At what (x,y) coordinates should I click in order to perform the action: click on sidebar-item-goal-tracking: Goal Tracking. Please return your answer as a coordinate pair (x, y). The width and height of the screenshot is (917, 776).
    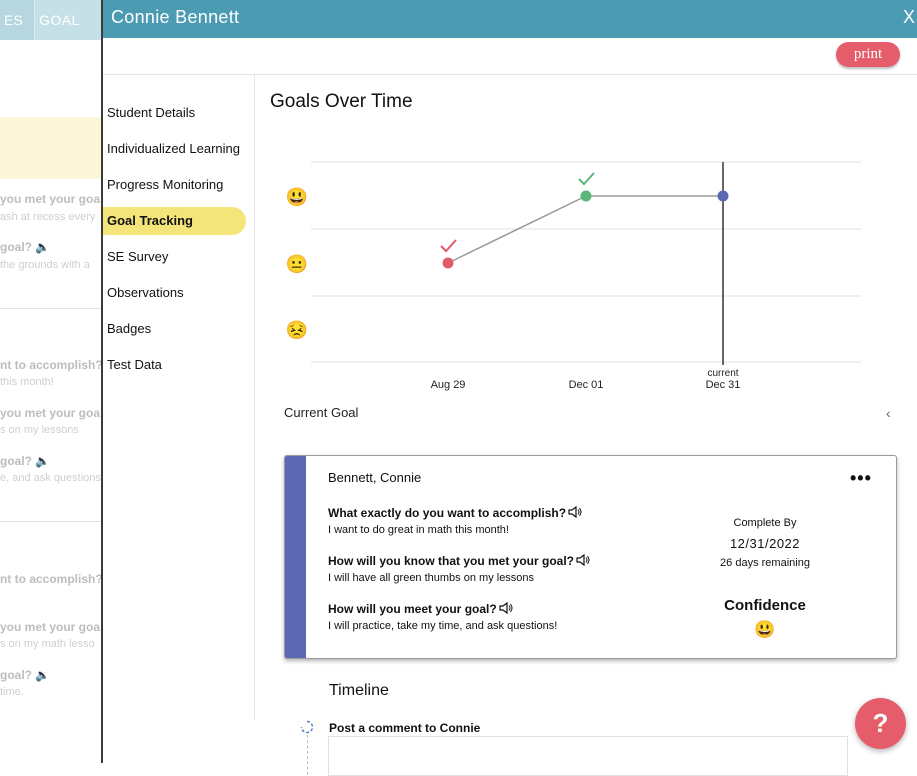
    Looking at the image, I should click on (174, 221).